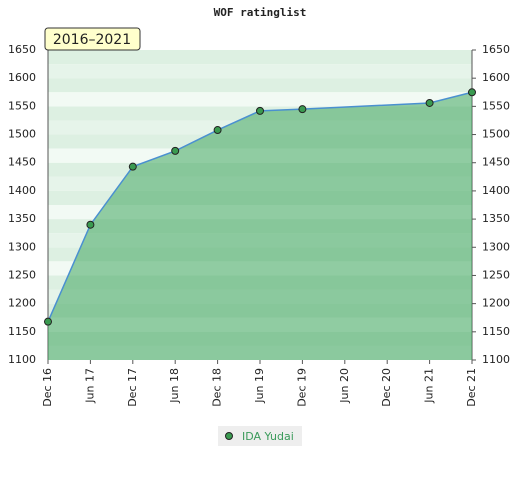  What do you see at coordinates (22, 134) in the screenshot?
I see `y-tick-label: 1500` at bounding box center [22, 134].